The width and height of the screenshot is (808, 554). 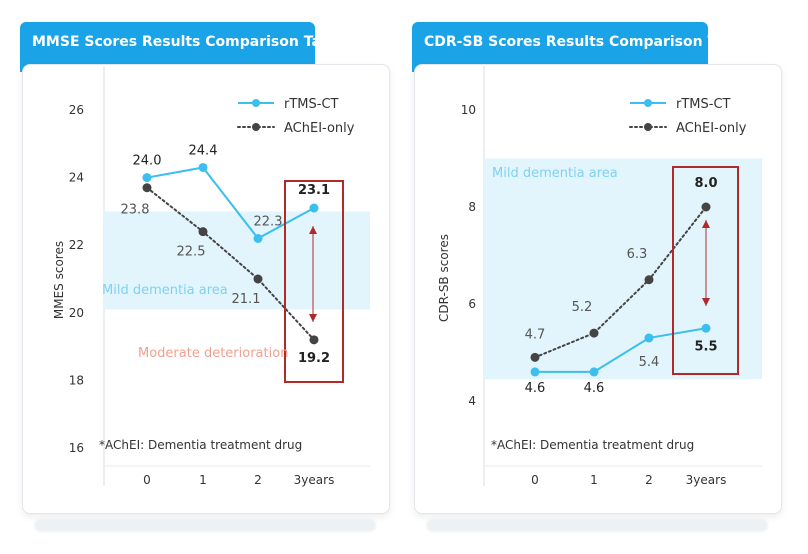 I want to click on y-tick-label: 8, so click(x=472, y=207).